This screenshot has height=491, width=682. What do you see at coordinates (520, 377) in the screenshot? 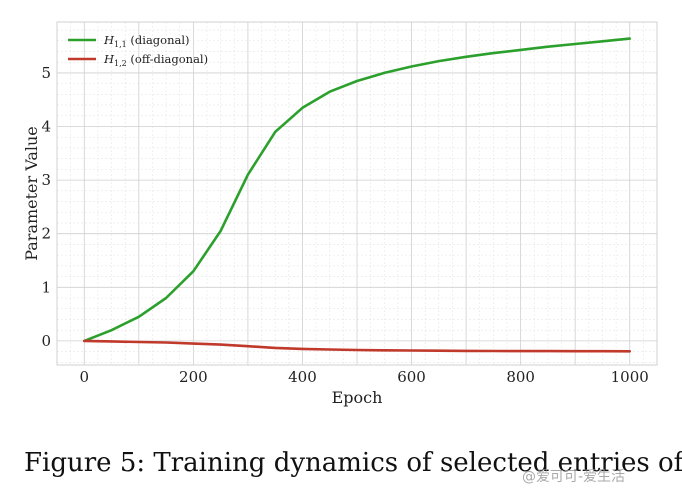
I see `x-tick-label: 800` at bounding box center [520, 377].